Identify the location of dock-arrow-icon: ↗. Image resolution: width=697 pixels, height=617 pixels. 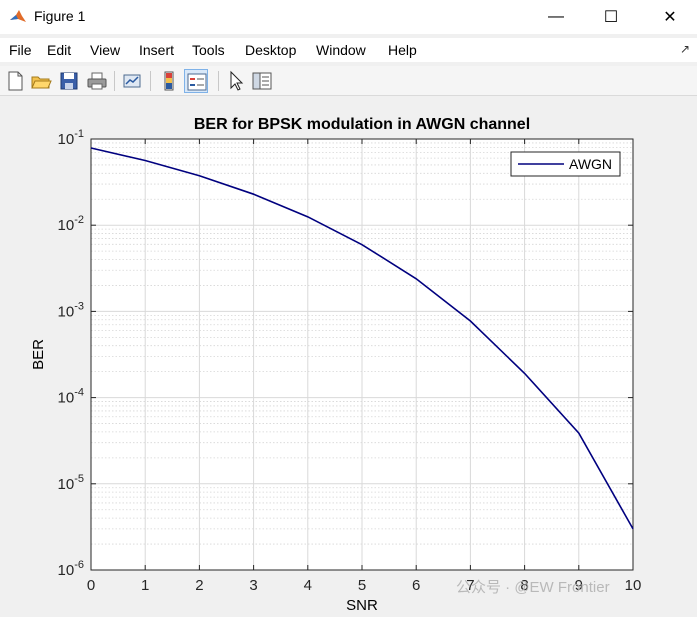
(685, 49).